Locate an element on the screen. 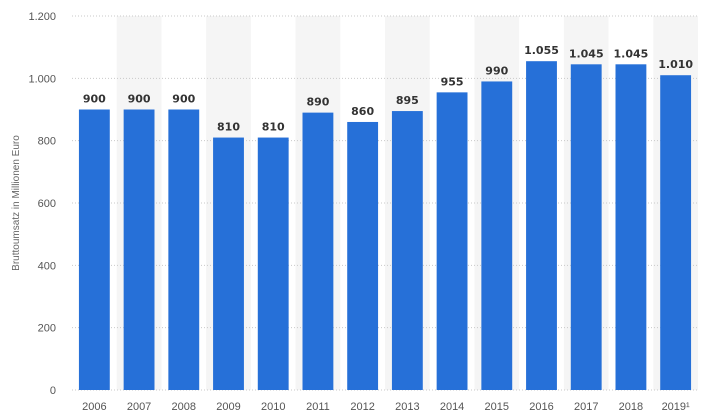 Image resolution: width=706 pixels, height=418 pixels. y-axis-label: Bruttoumsatz in Millionen Euro is located at coordinates (16, 203).